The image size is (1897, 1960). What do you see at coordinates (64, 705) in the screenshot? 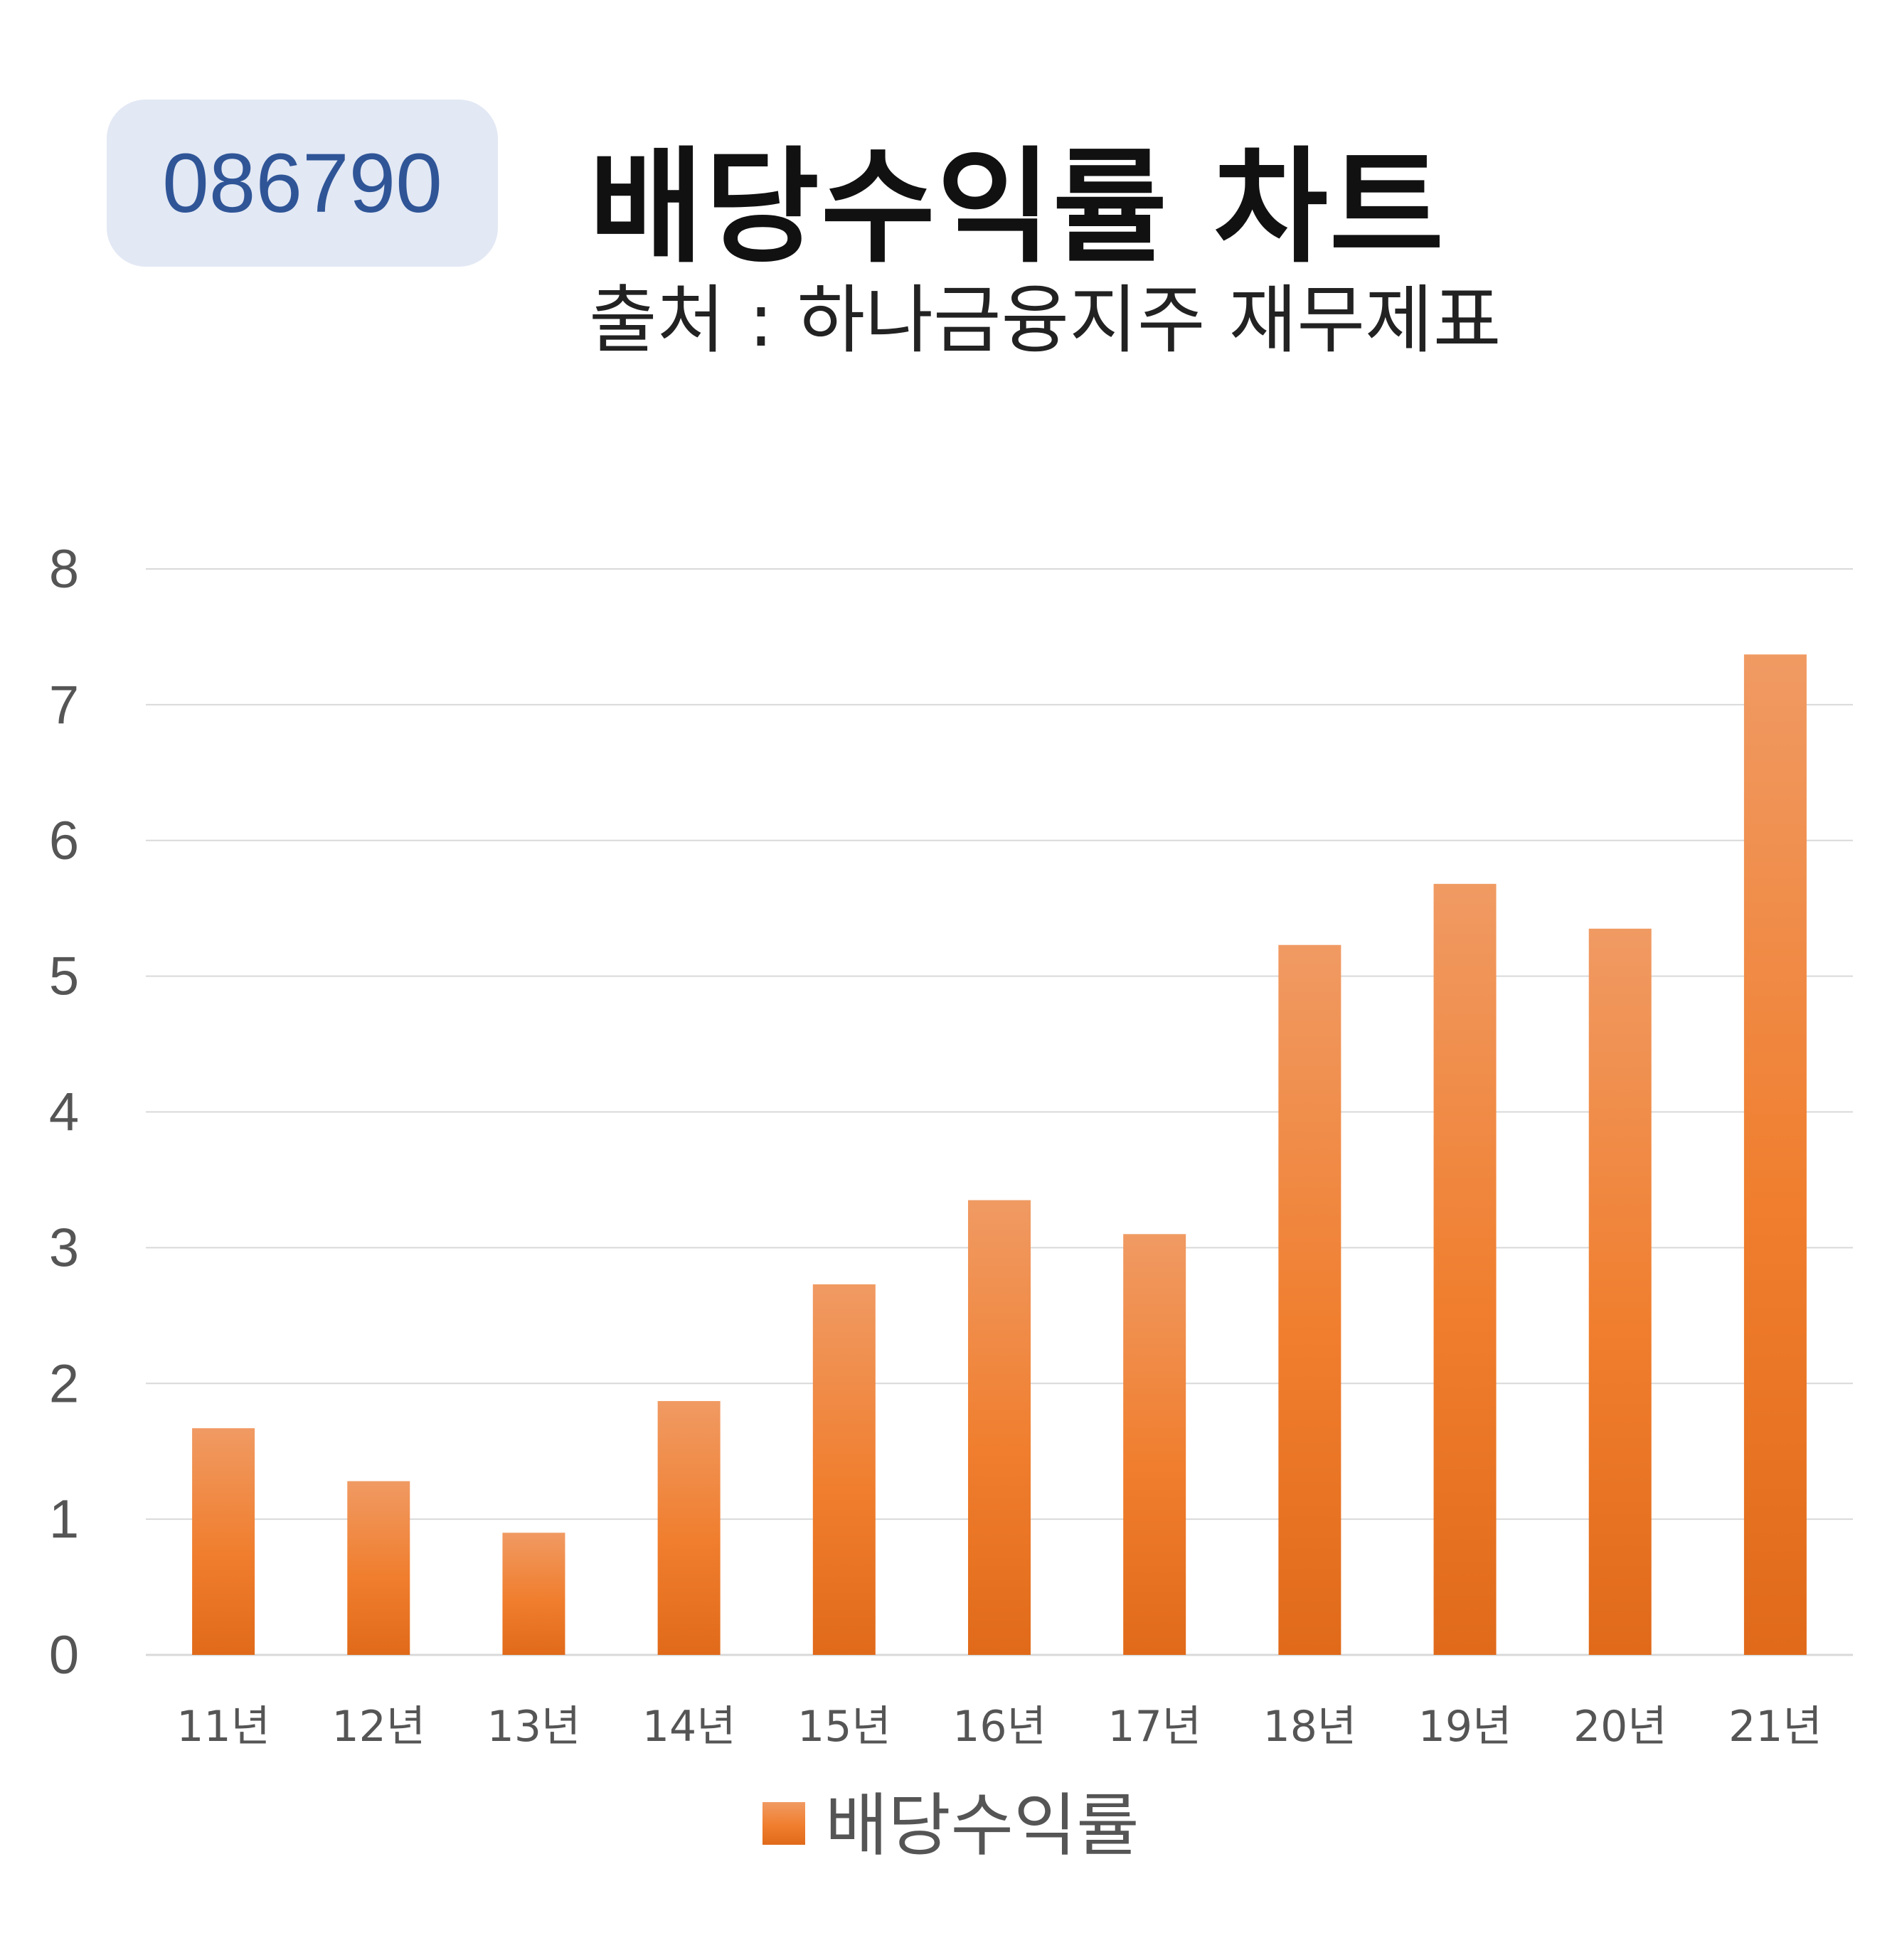
I see `y-tick-label: 7` at bounding box center [64, 705].